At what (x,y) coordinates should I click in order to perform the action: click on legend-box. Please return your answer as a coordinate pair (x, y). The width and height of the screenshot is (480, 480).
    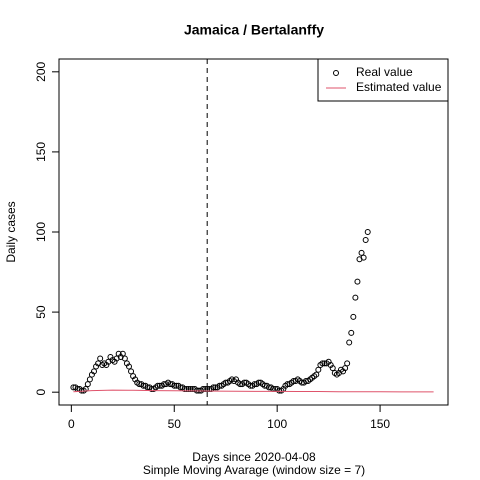
    Looking at the image, I should click on (383, 80).